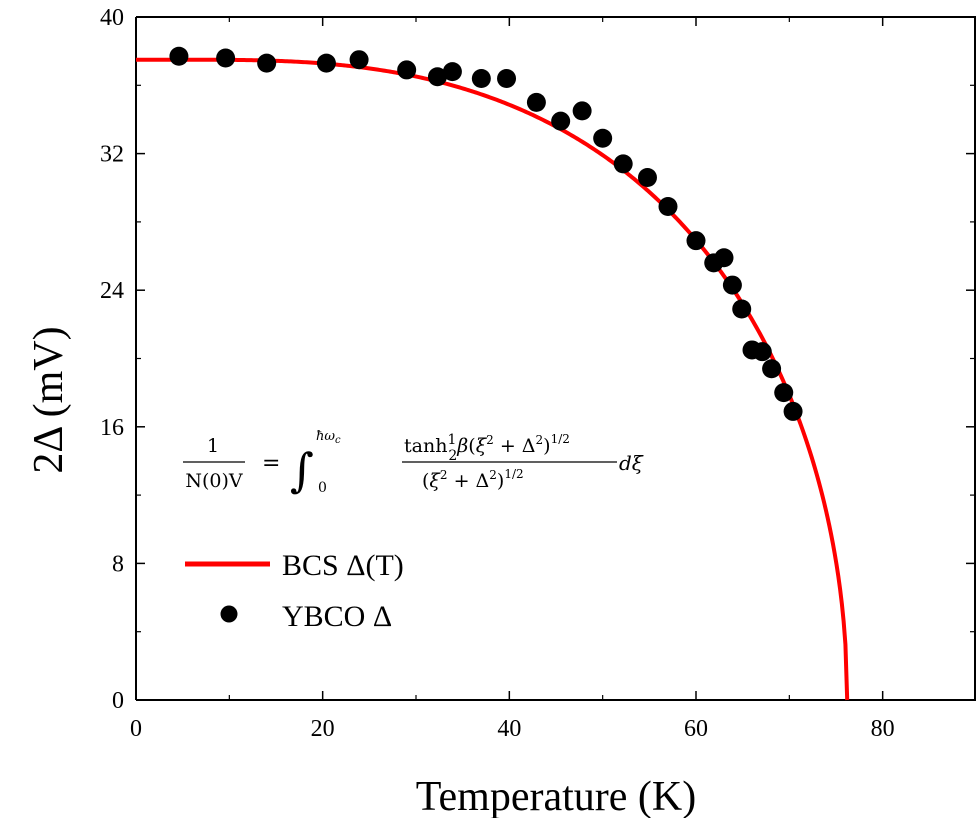 The width and height of the screenshot is (976, 823). I want to click on x-tick-label: 40, so click(509, 729).